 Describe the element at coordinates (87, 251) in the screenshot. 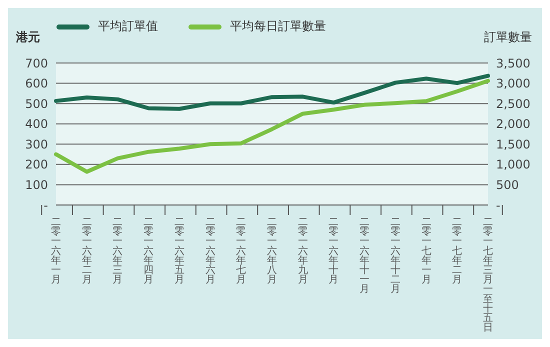

I see `x-tick-label: 二零一六年二月` at that location.